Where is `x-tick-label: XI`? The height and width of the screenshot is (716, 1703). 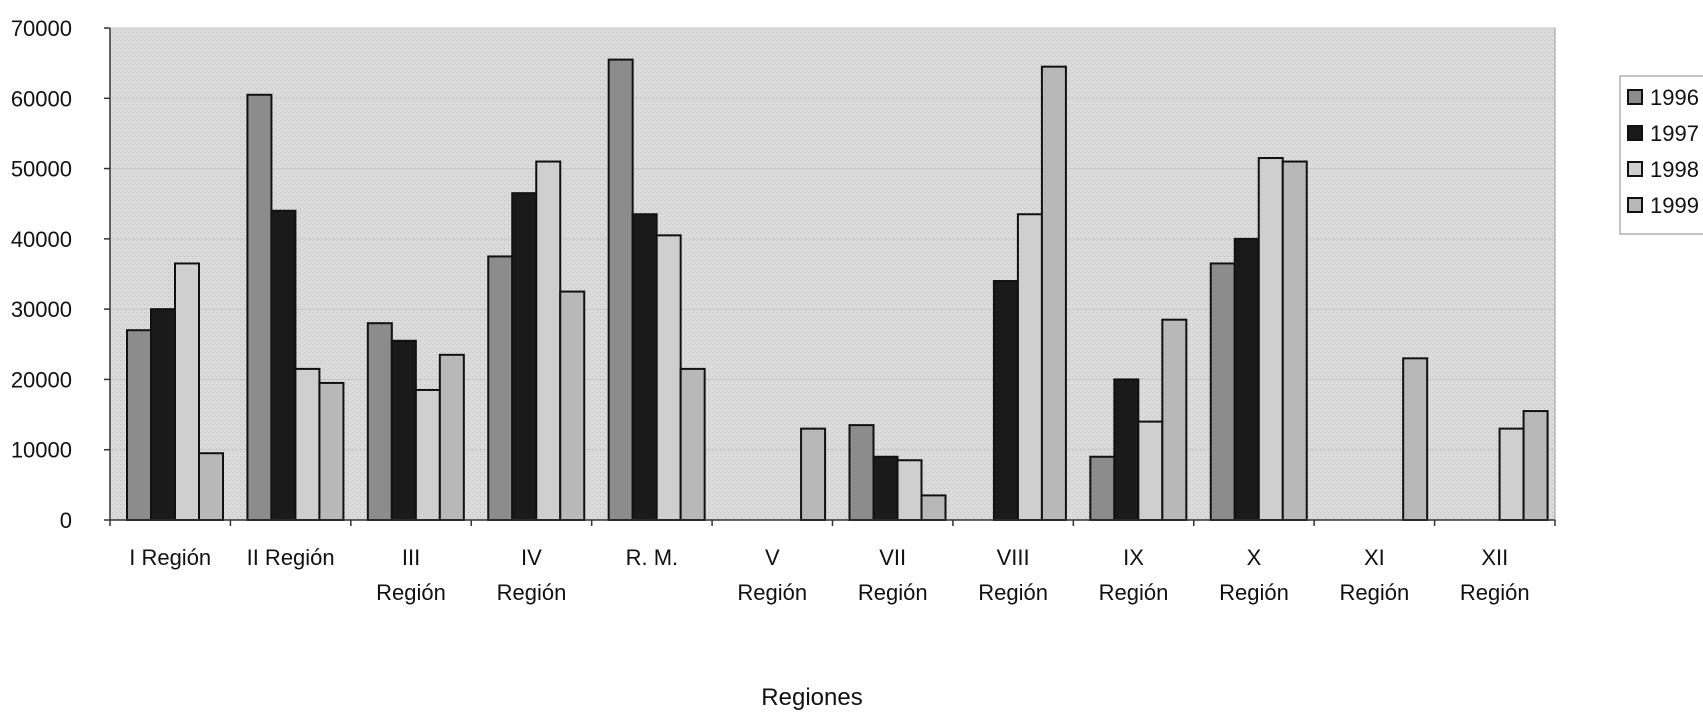 x-tick-label: XI is located at coordinates (1374, 557).